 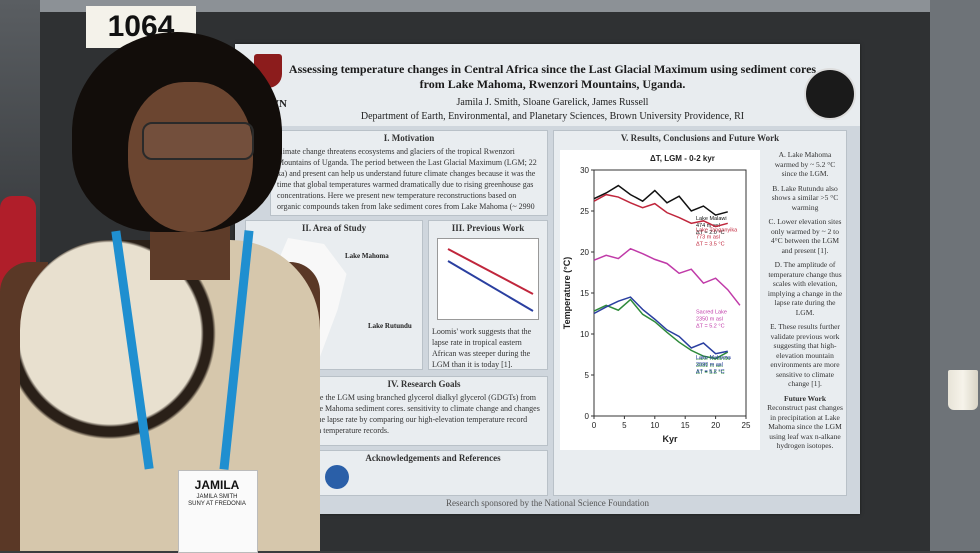 I want to click on study-lake1-label: Lake Mahoma, so click(x=367, y=256).